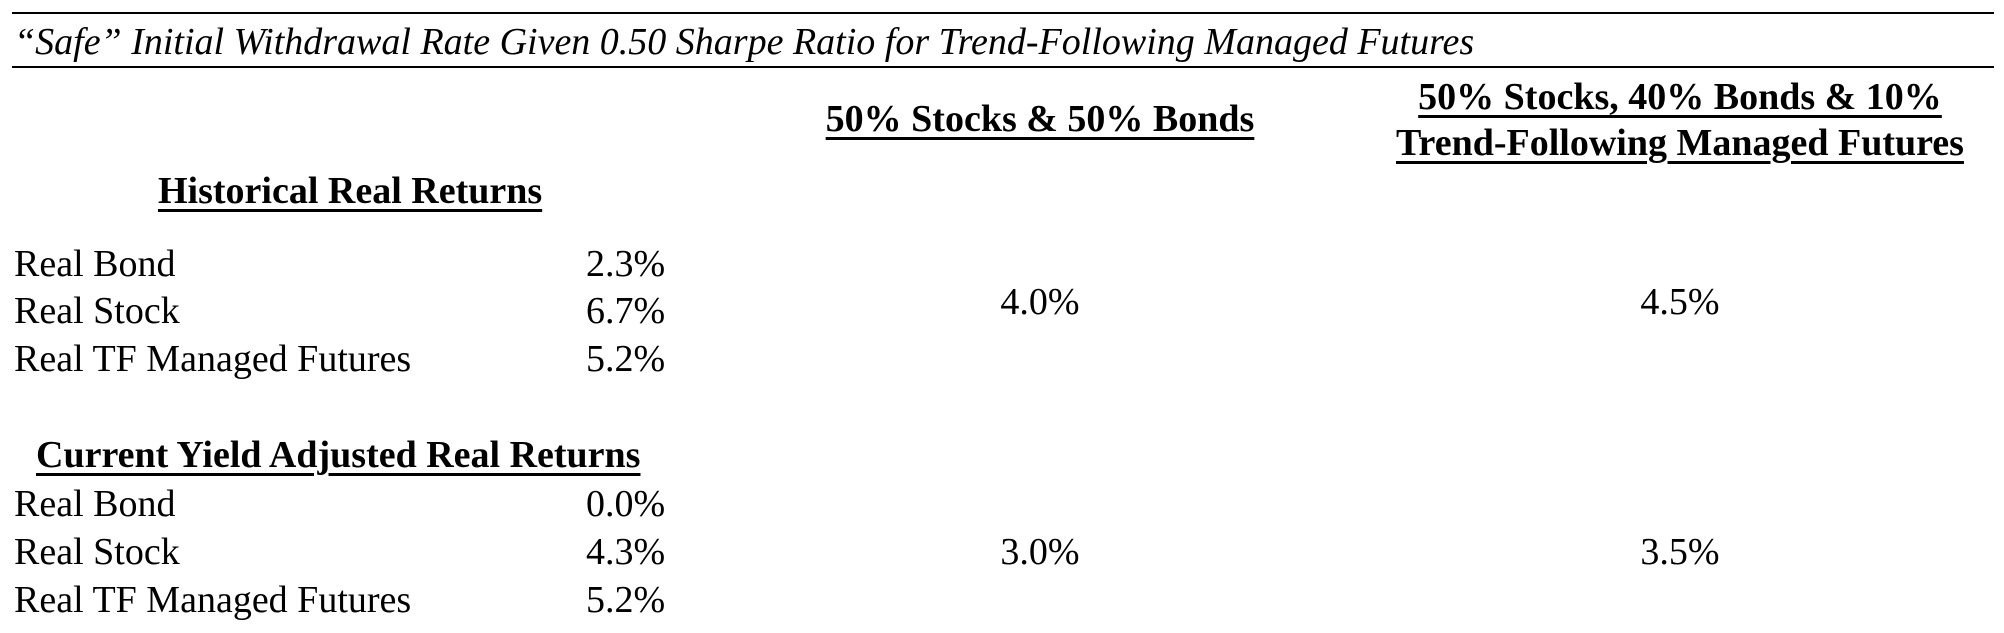 The width and height of the screenshot is (2004, 633). What do you see at coordinates (1040, 119) in the screenshot?
I see `column-header-50-50: 50% Stocks & 50% Bonds` at bounding box center [1040, 119].